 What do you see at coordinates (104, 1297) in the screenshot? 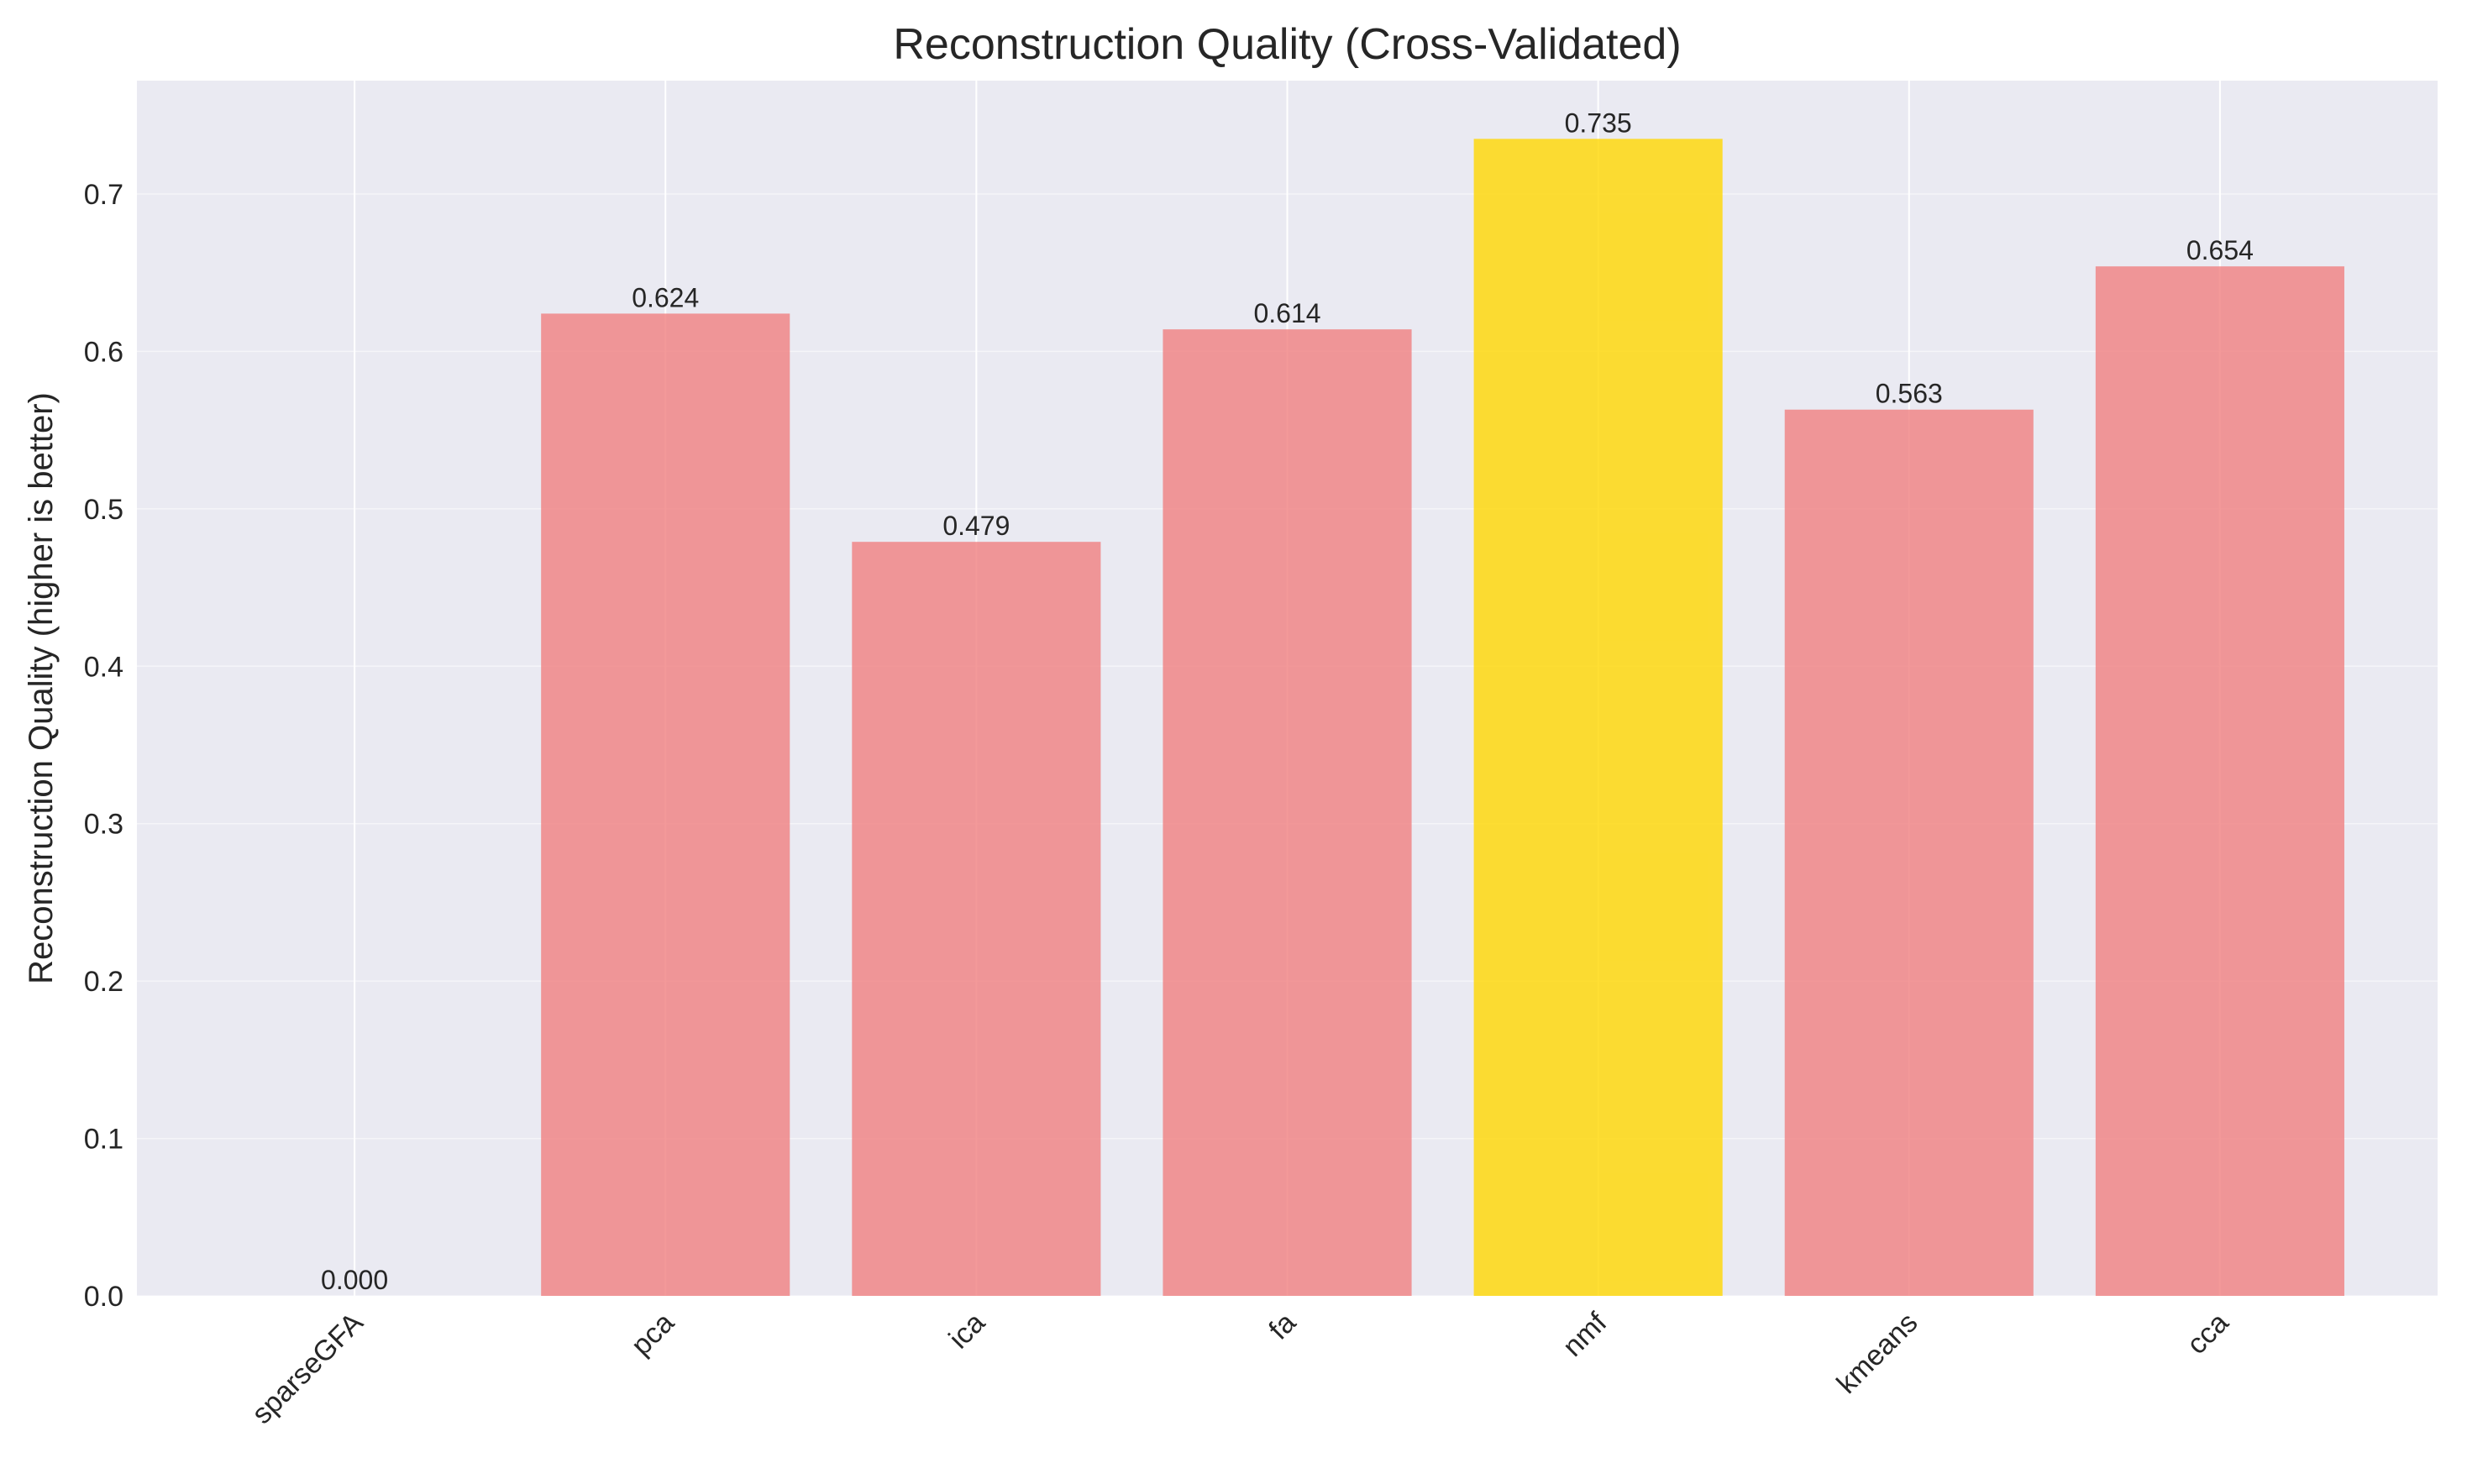
I see `y-tick-label: 0.0` at bounding box center [104, 1297].